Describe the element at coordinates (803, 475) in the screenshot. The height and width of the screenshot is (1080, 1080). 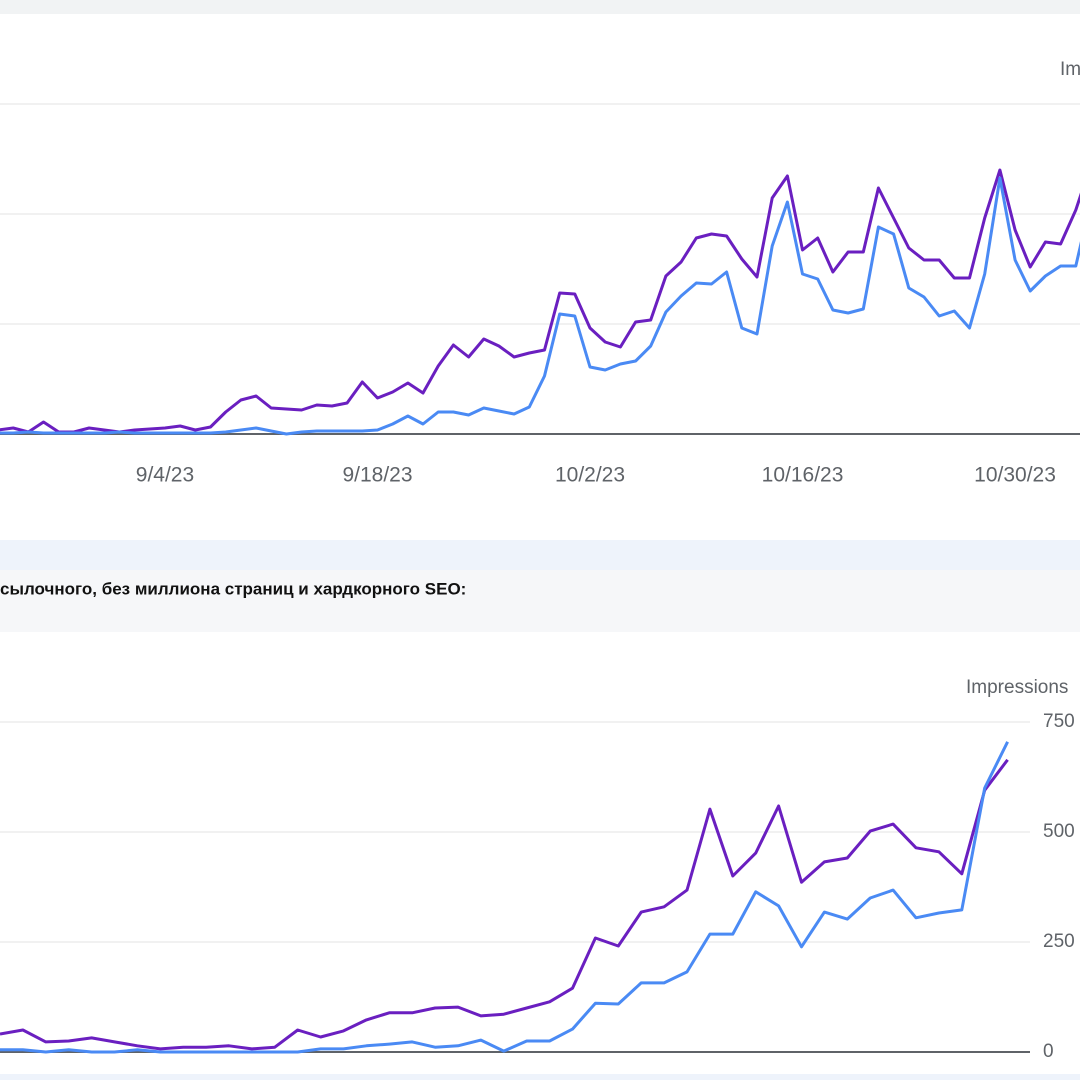
I see `x-tick-label: 10/16/23` at that location.